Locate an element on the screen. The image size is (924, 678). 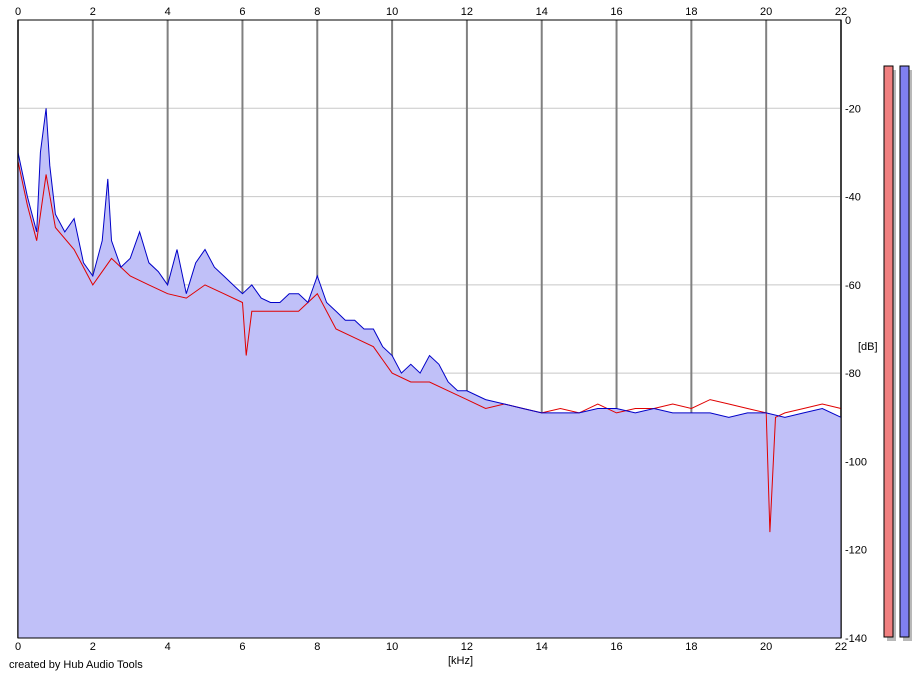
y-tick-label: -20 is located at coordinates (853, 109).